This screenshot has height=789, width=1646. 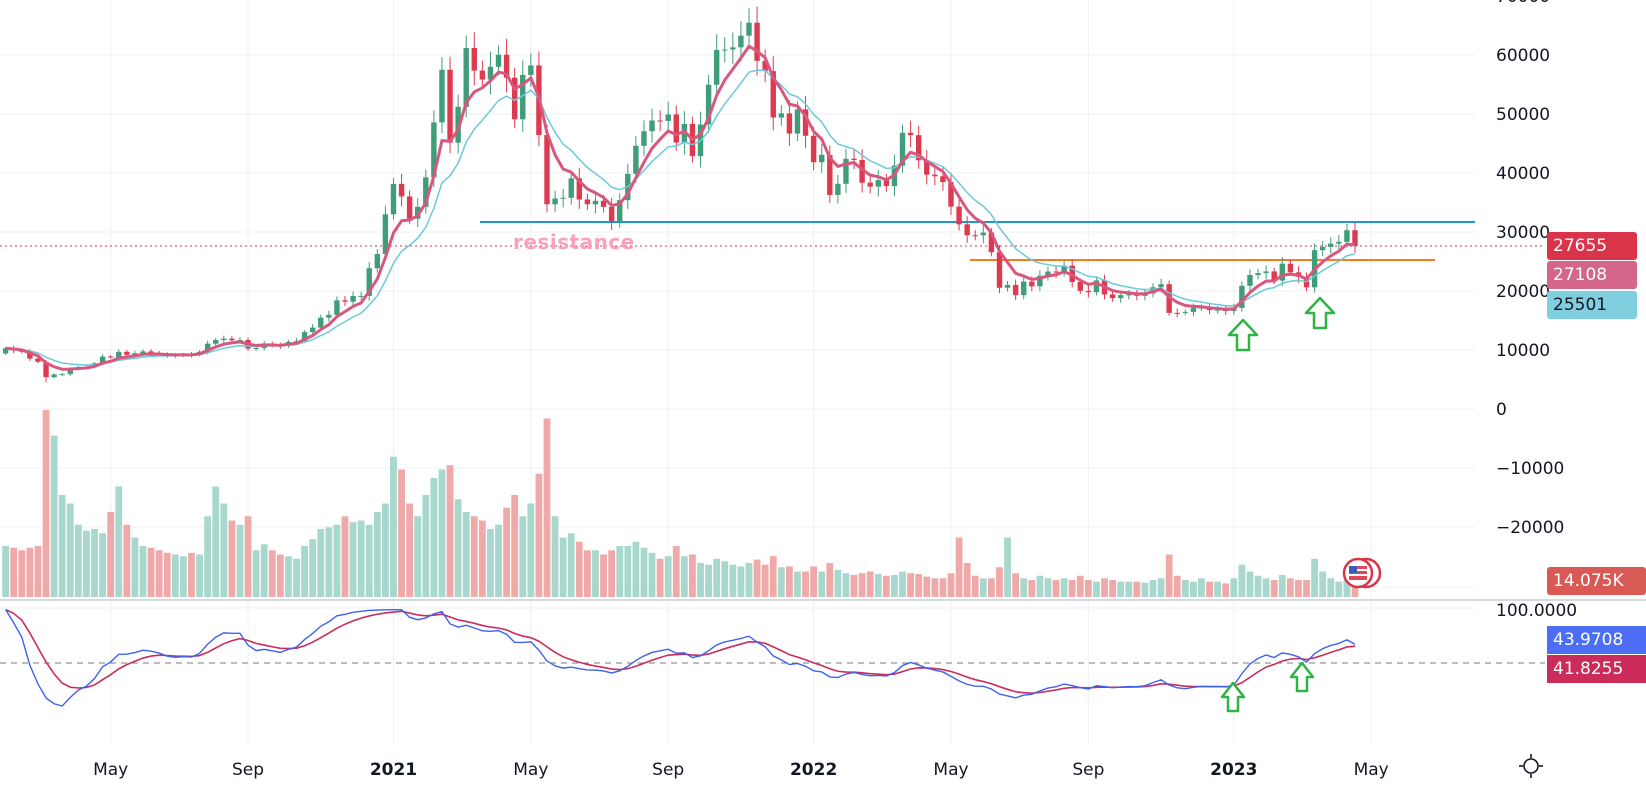 I want to click on price-tick: −20000, so click(x=1530, y=528).